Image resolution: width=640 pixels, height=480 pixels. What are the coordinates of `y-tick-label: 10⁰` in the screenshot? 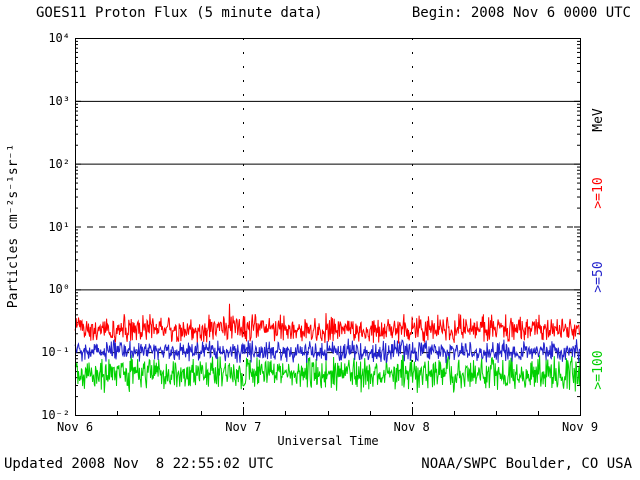 It's located at (59, 289).